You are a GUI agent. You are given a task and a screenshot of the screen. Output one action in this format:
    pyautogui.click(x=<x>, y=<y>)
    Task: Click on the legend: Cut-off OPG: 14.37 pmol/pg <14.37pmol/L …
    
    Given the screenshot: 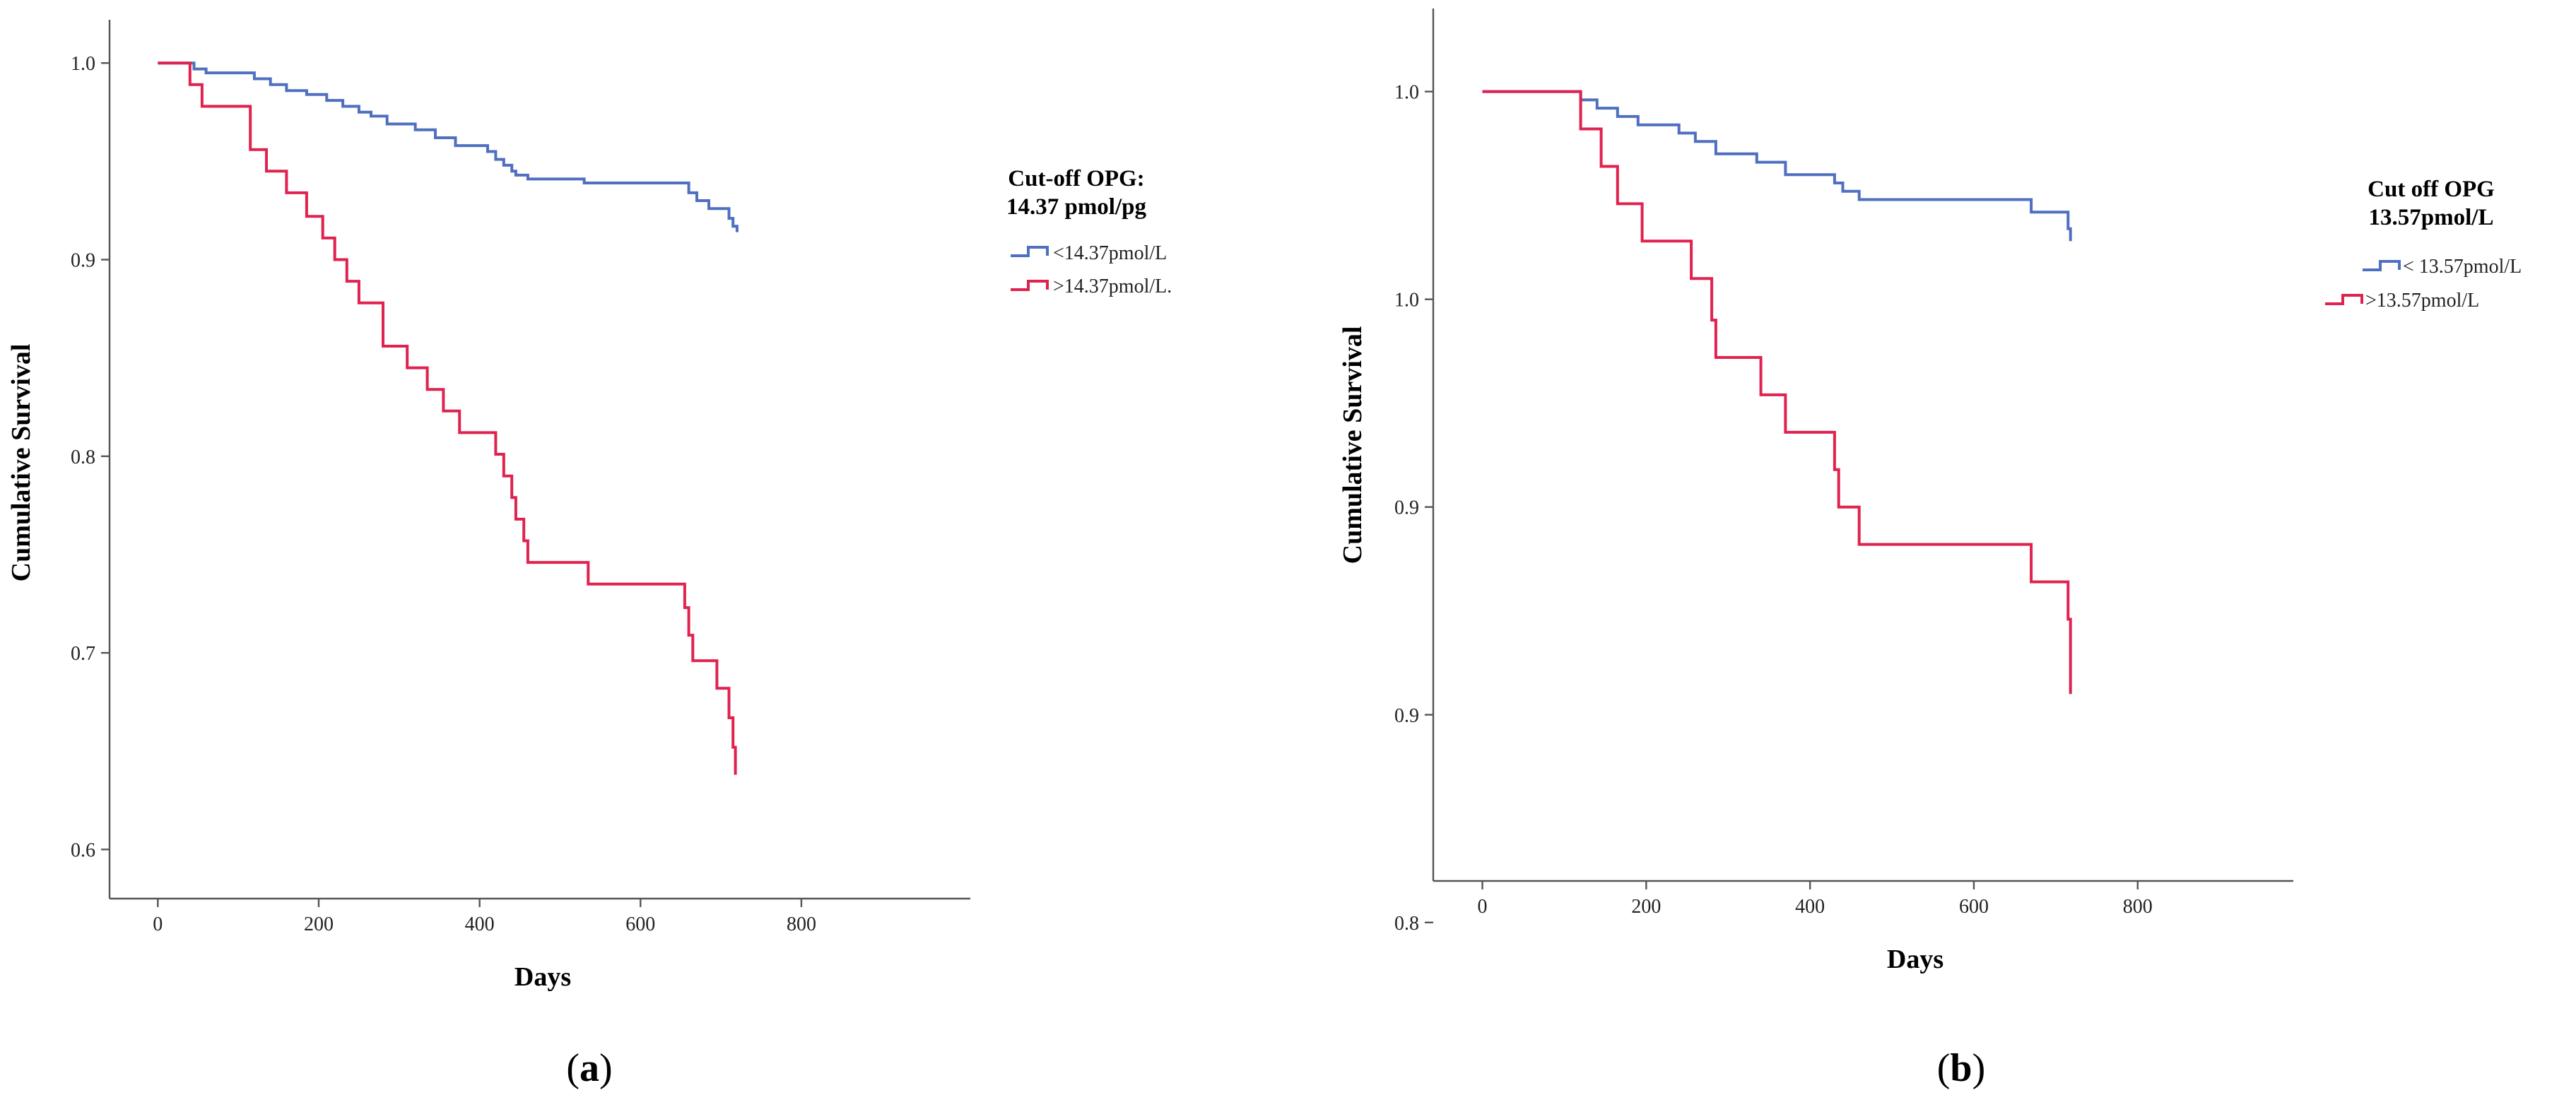 What is the action you would take?
    pyautogui.click(x=1089, y=231)
    